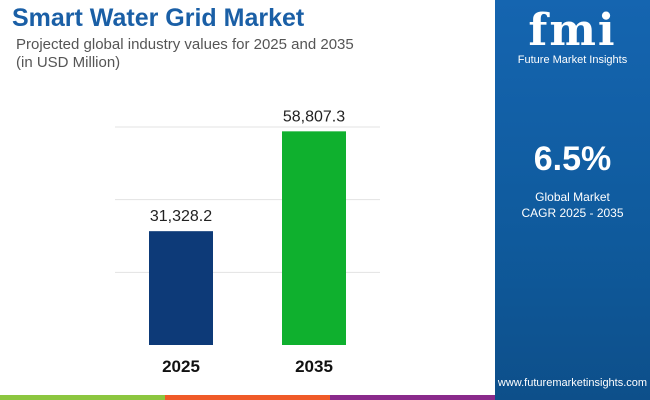  Describe the element at coordinates (314, 366) in the screenshot. I see `x-tick-2035: 2035` at that location.